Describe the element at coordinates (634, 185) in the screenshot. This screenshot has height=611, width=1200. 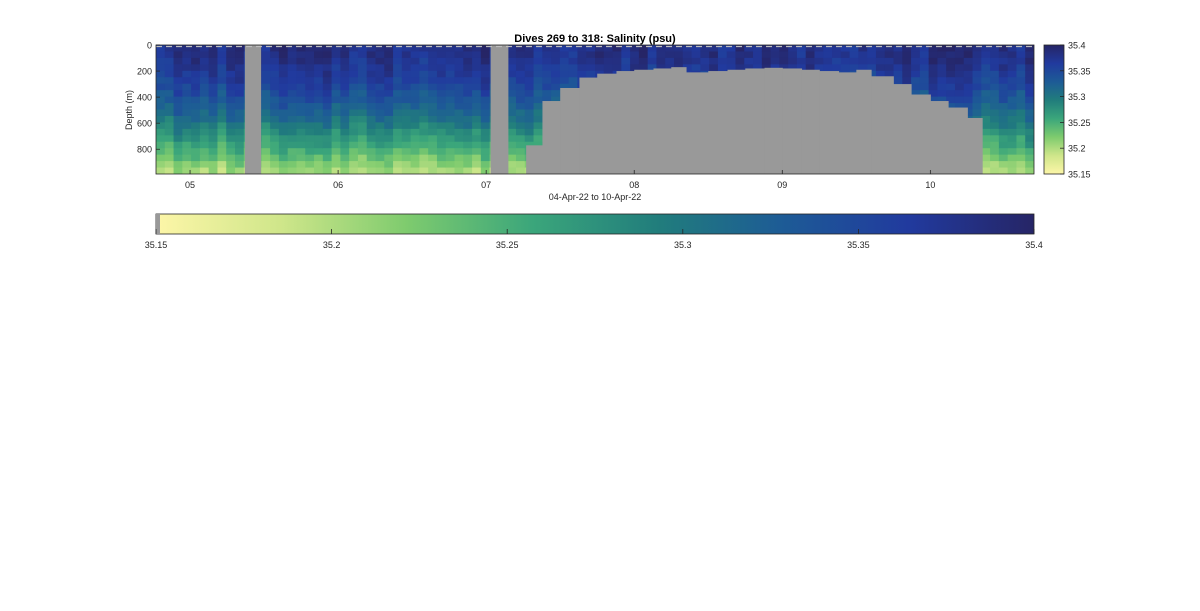
I see `x-tick-label: 08` at that location.